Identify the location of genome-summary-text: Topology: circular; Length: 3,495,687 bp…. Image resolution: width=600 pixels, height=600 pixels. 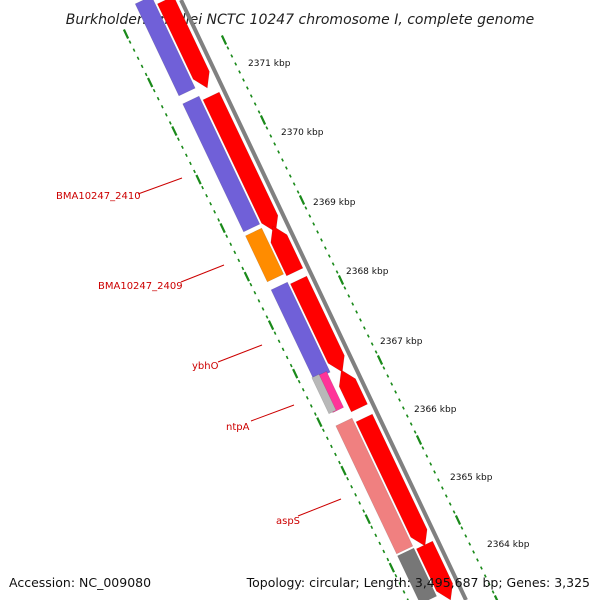
(418, 582).